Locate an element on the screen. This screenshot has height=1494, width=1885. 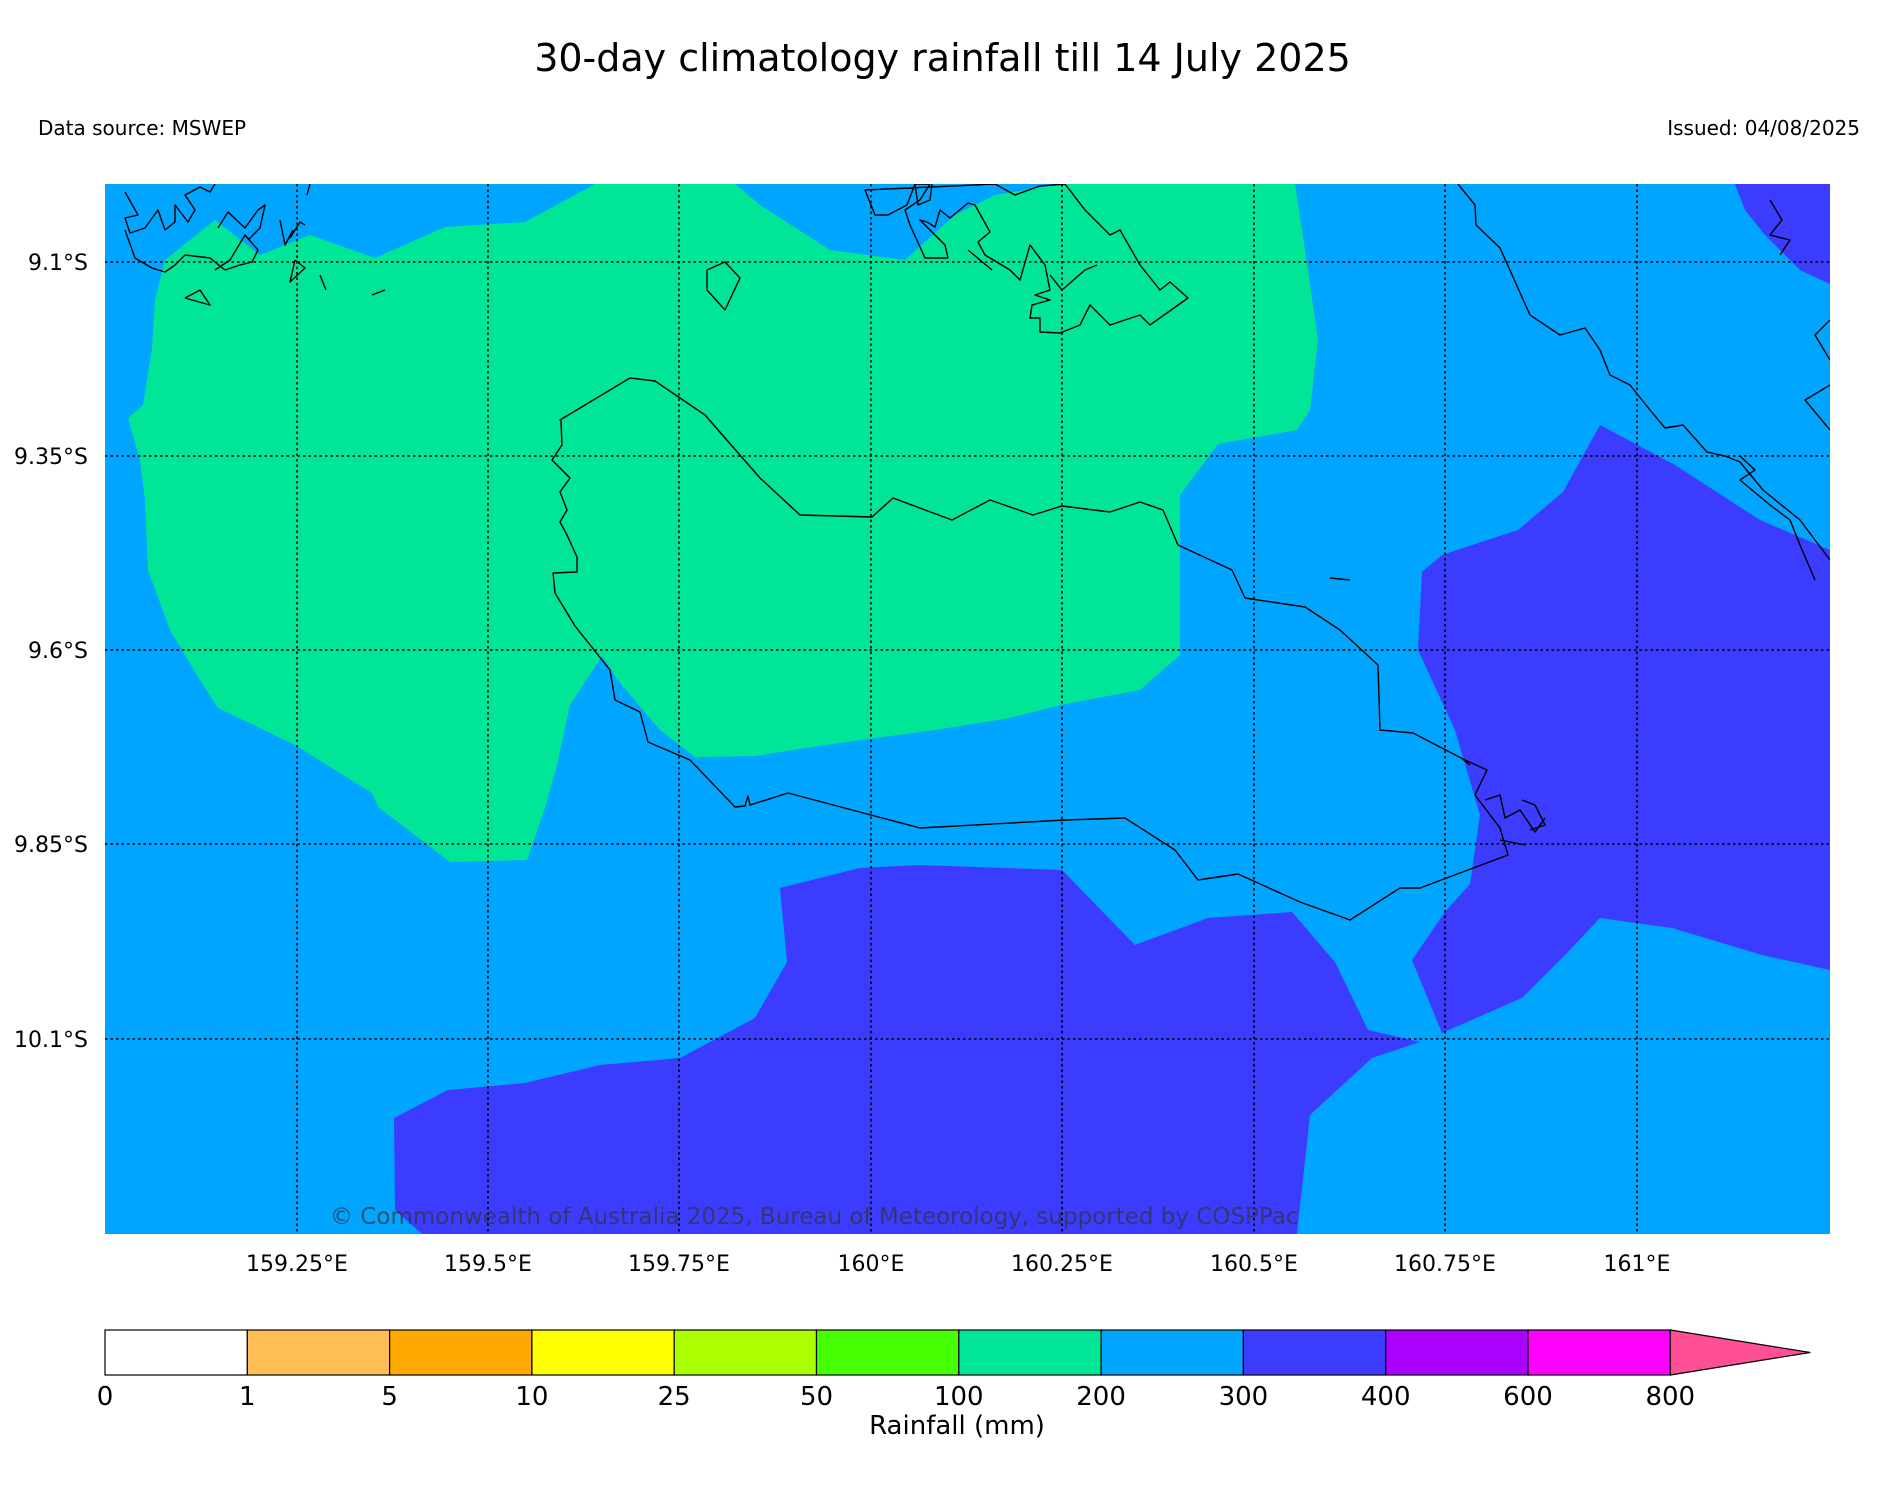
issued-date-label: Issued: 04/08/2025 is located at coordinates (1763, 128).